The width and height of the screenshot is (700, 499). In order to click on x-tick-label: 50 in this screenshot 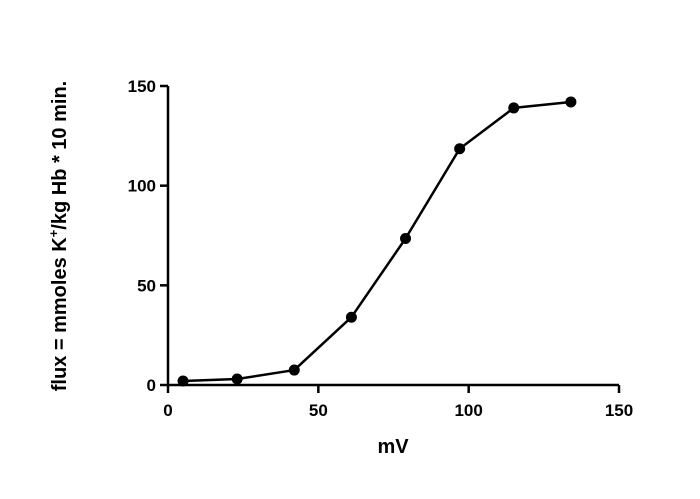, I will do `click(318, 410)`.